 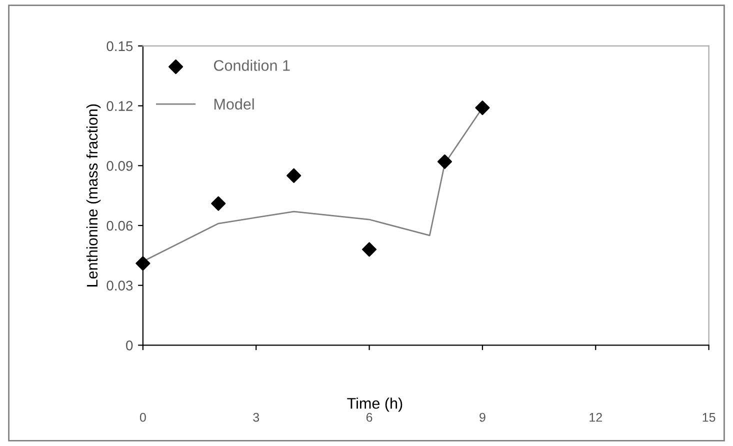 What do you see at coordinates (252, 65) in the screenshot?
I see `legend-label: Condition 1` at bounding box center [252, 65].